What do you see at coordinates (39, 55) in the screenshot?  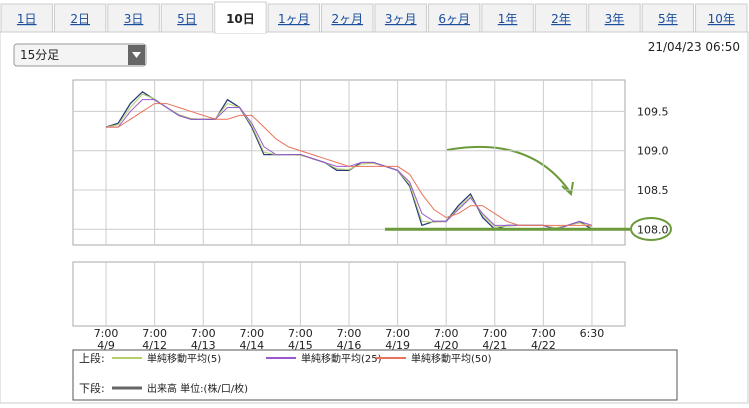 I see `dropdown-label: 15分足` at bounding box center [39, 55].